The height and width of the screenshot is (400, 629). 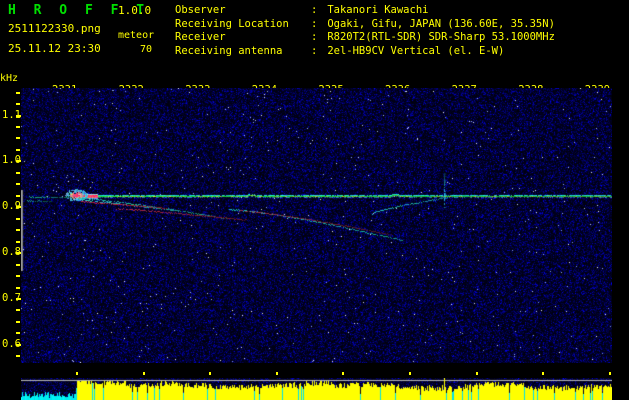 What do you see at coordinates (438, 37) in the screenshot?
I see `metadata-value: R820T2(RTL-SDR) SDR-Sharp 53.1000MHz` at bounding box center [438, 37].